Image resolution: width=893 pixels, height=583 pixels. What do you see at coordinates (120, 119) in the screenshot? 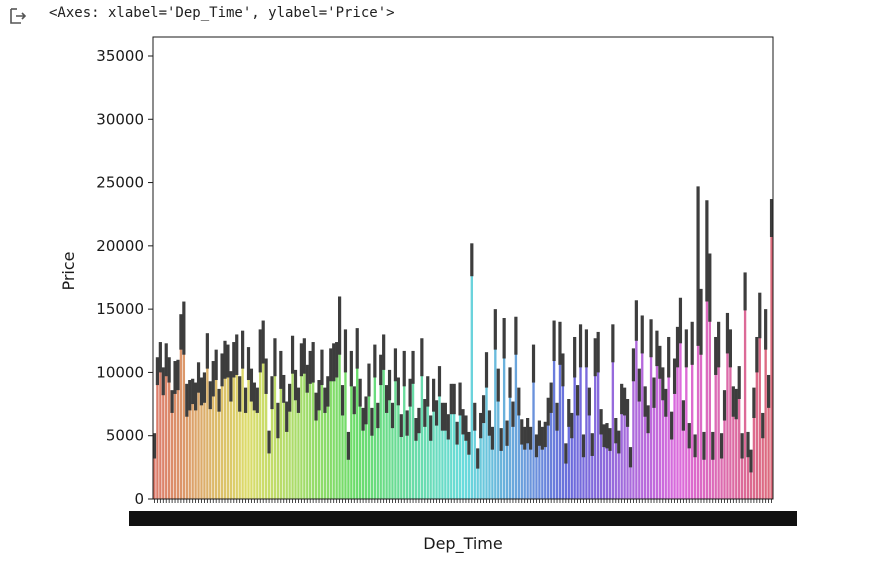
I see `y-tick-label: 30000` at bounding box center [120, 119].